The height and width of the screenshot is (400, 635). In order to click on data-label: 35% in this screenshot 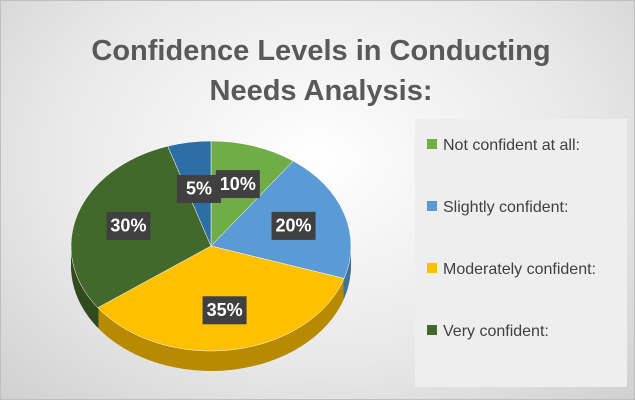, I will do `click(225, 310)`.